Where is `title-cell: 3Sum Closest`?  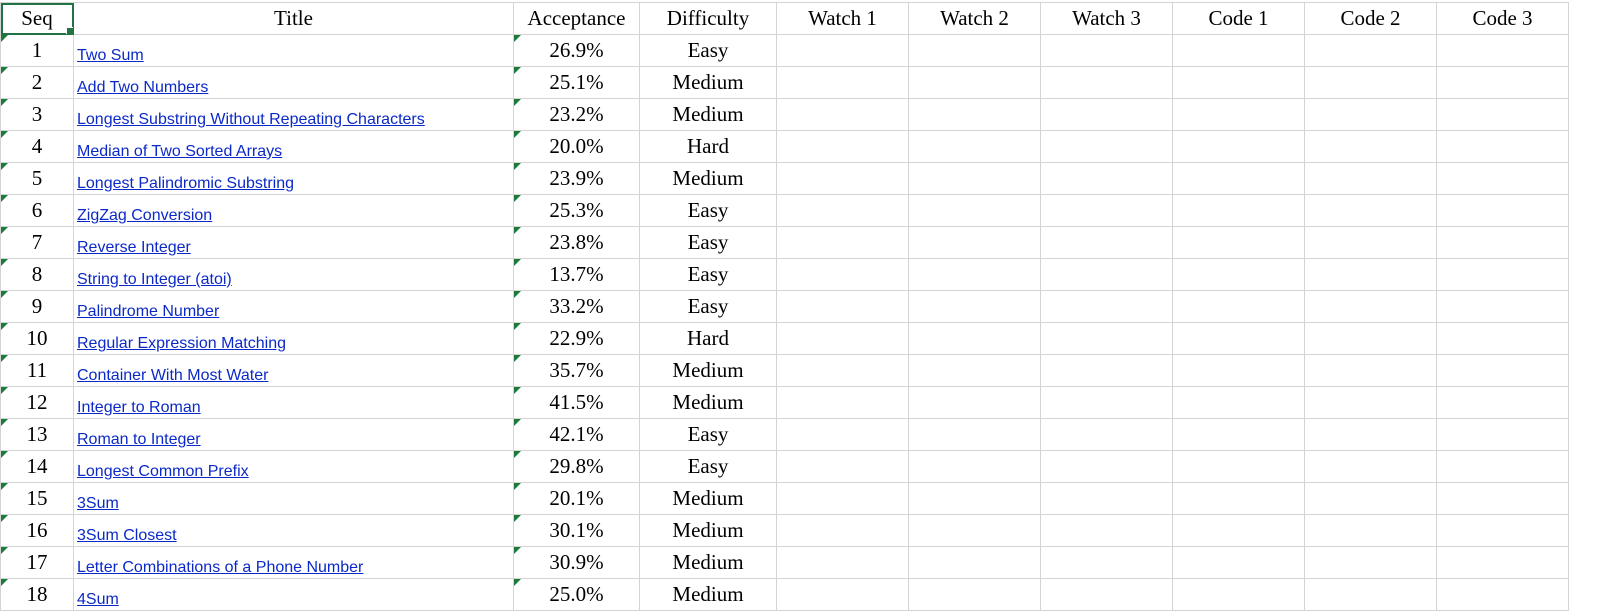 title-cell: 3Sum Closest is located at coordinates (293, 530).